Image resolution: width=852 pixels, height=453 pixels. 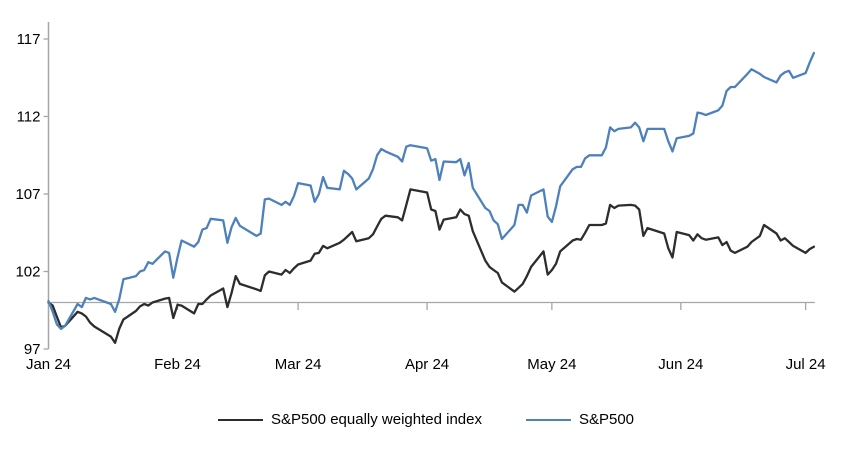 What do you see at coordinates (806, 364) in the screenshot?
I see `x-tick-label: Jul 24` at bounding box center [806, 364].